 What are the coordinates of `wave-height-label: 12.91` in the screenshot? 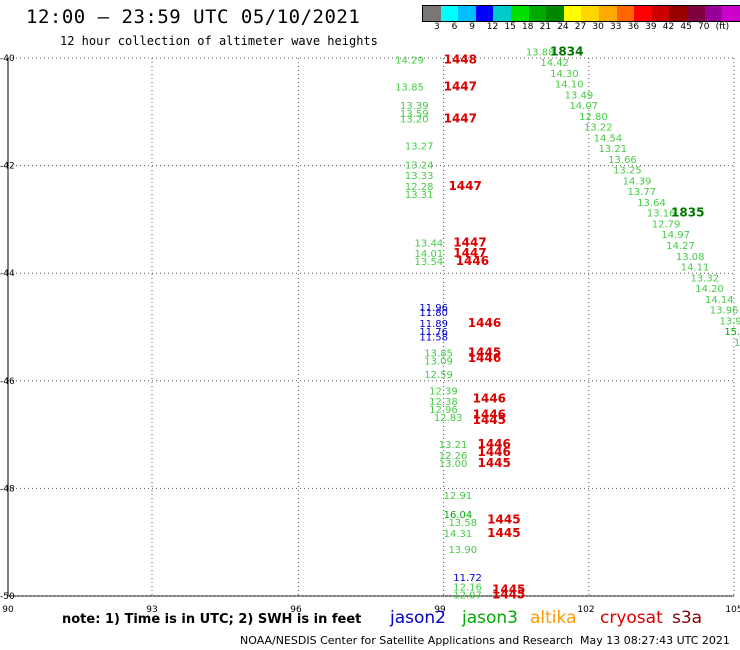 It's located at (458, 496).